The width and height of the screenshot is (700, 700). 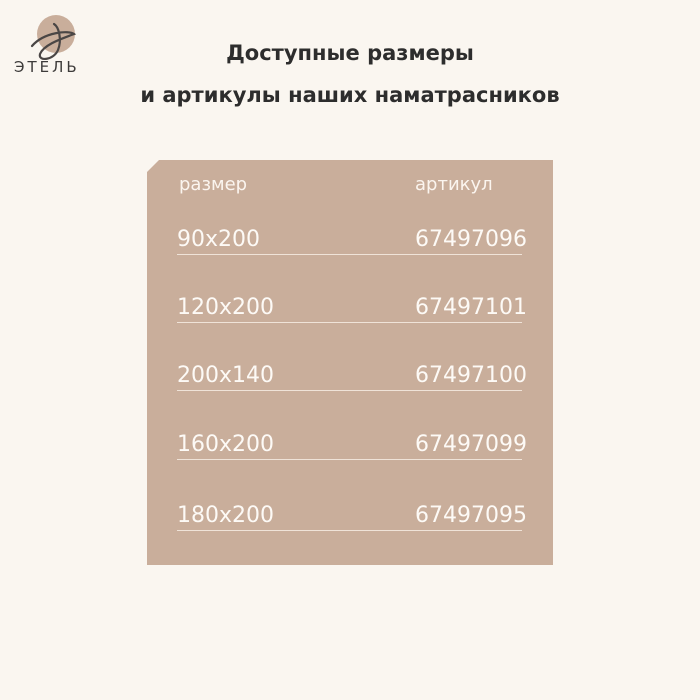 What do you see at coordinates (226, 515) in the screenshot?
I see `size-cell: 180x200` at bounding box center [226, 515].